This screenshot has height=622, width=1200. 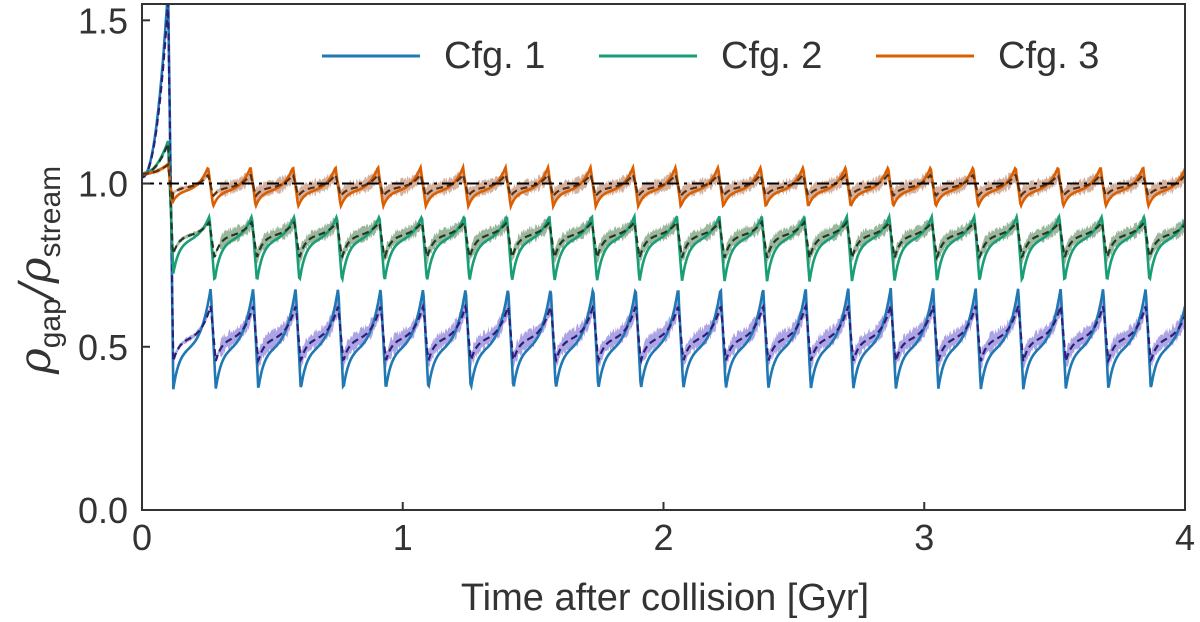 I want to click on y-tick-label-2: 1.0, so click(x=103, y=184).